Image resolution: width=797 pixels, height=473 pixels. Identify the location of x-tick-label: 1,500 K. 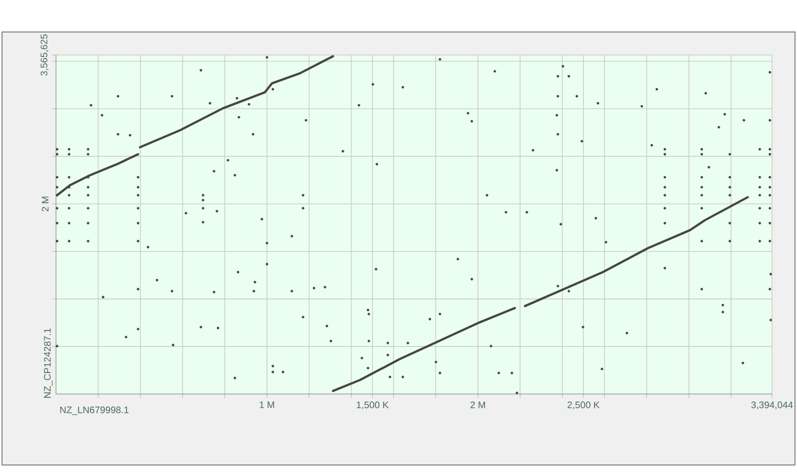
(372, 406).